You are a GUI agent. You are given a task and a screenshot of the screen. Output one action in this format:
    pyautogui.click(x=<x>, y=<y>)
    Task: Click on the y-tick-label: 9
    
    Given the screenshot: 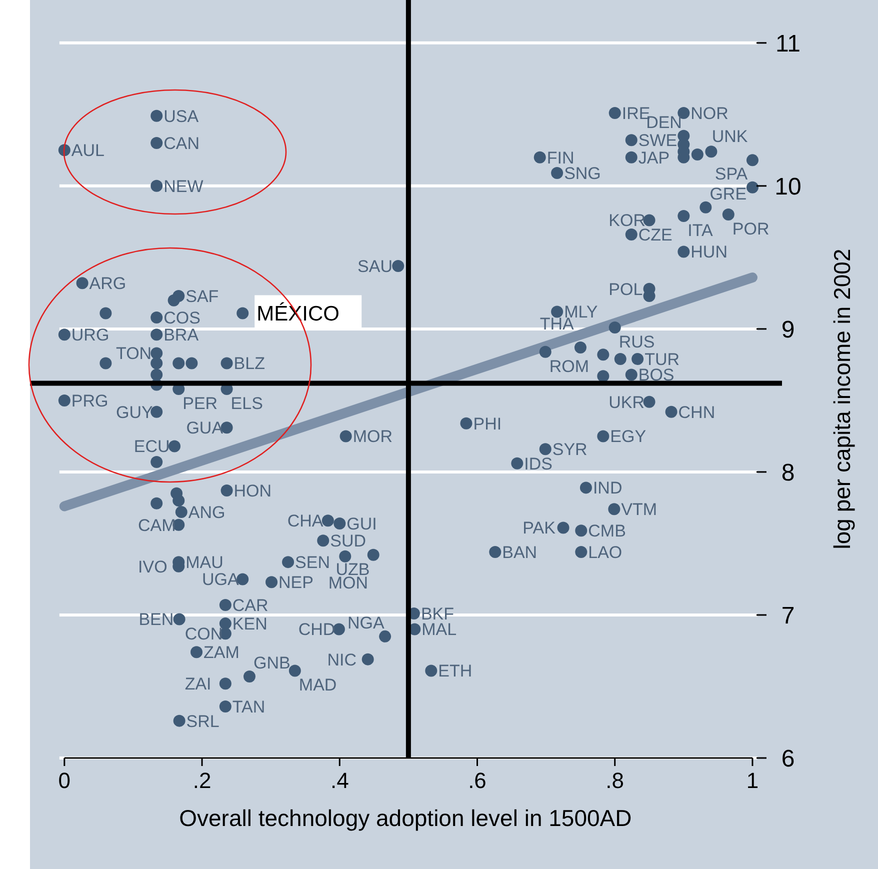 What is the action you would take?
    pyautogui.click(x=788, y=330)
    